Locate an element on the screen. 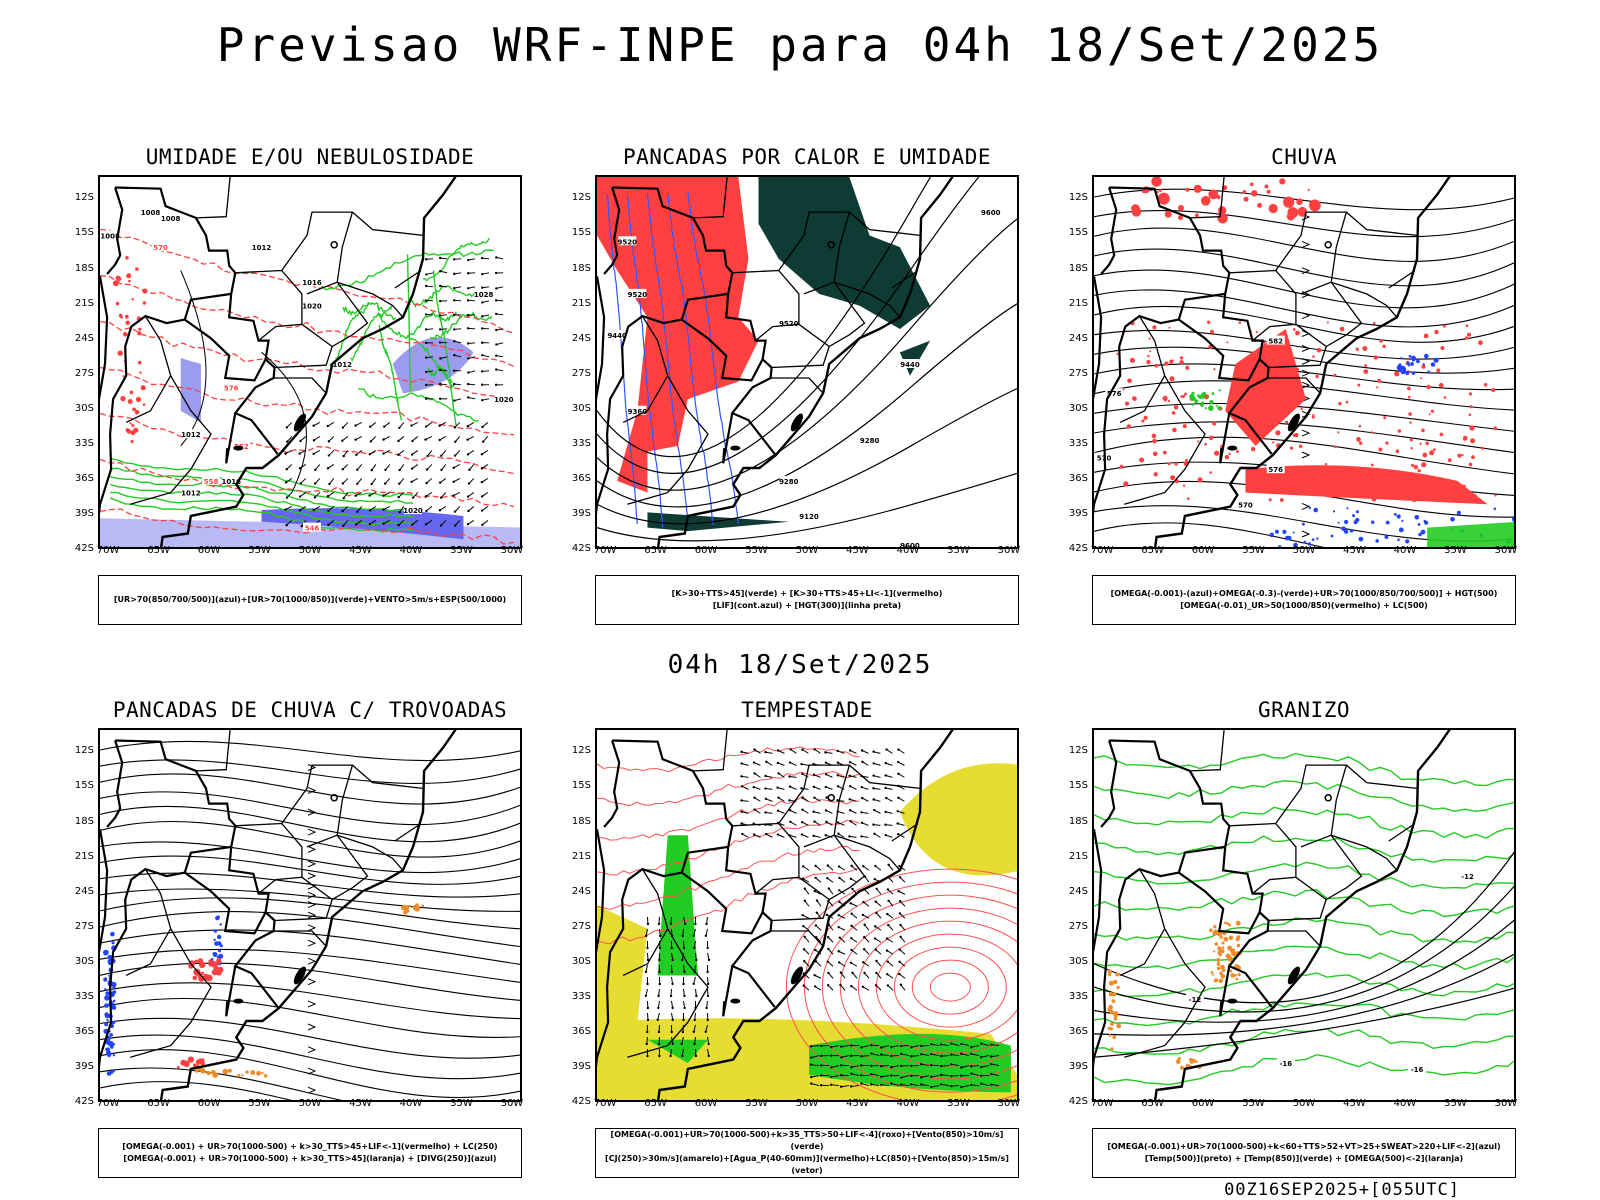 The image size is (1600, 1200). streamline is located at coordinates (910, 987).